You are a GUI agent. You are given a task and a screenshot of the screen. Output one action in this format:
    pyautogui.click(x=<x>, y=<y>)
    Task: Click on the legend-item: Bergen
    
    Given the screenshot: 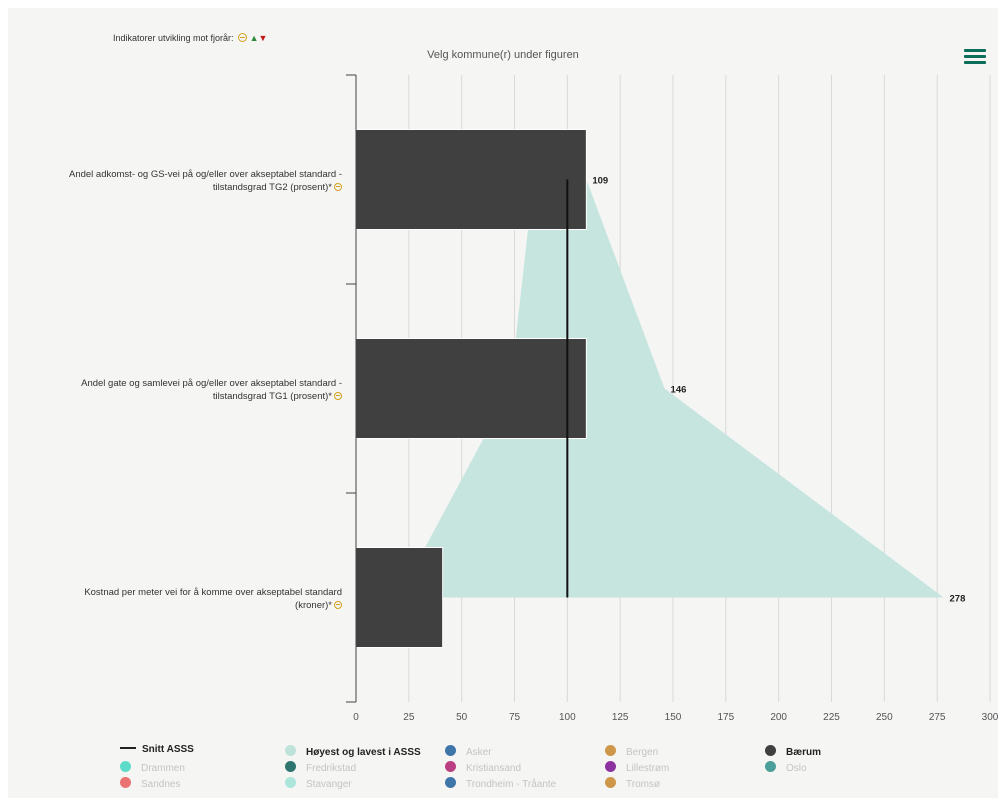 What is the action you would take?
    pyautogui.click(x=631, y=751)
    